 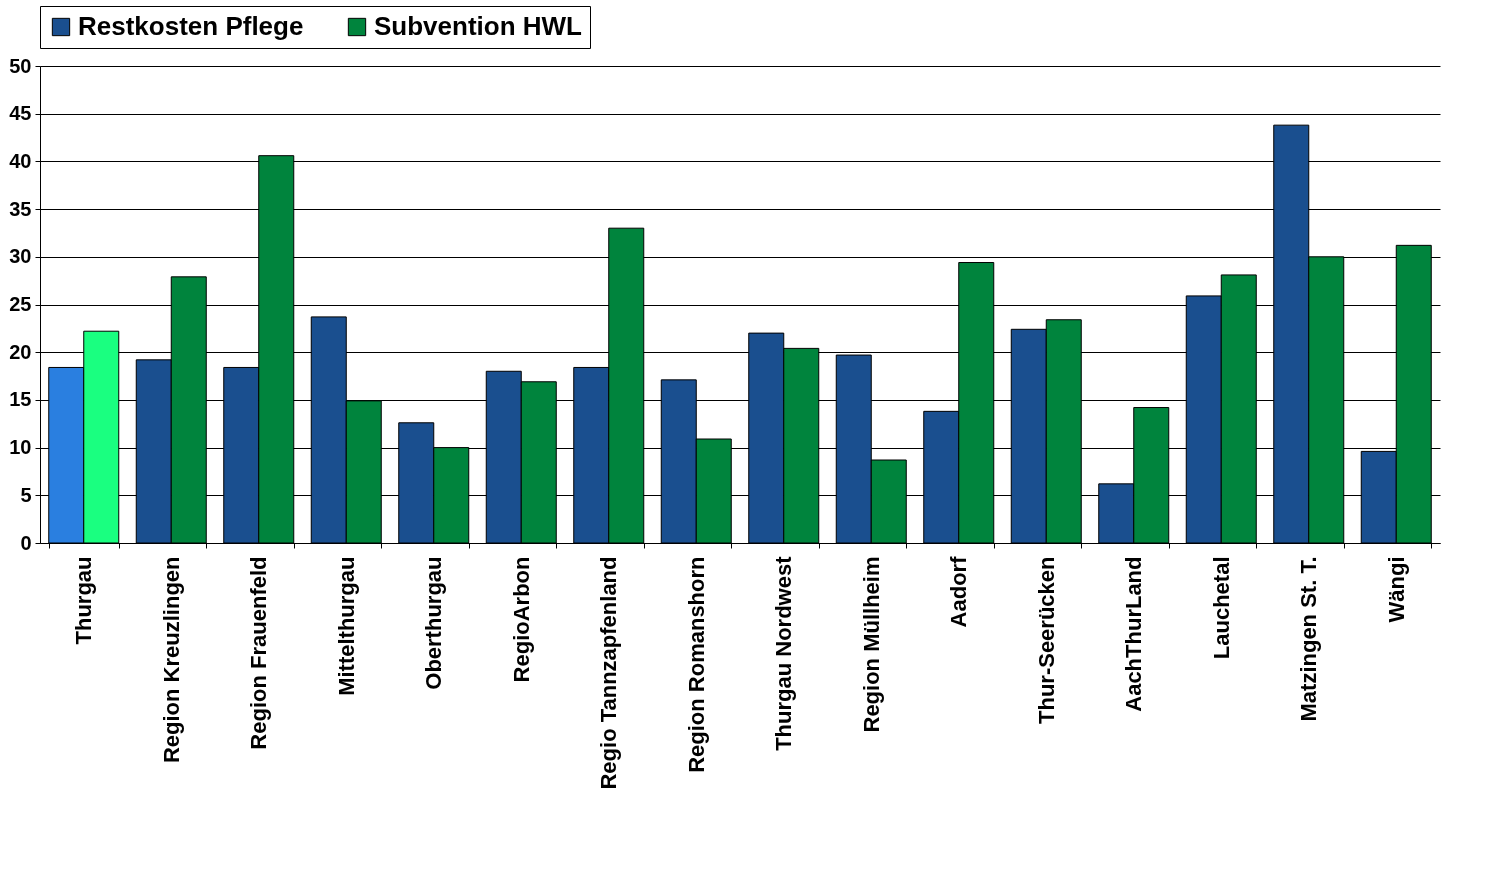 What do you see at coordinates (20, 160) in the screenshot?
I see `y-tick-label: 40` at bounding box center [20, 160].